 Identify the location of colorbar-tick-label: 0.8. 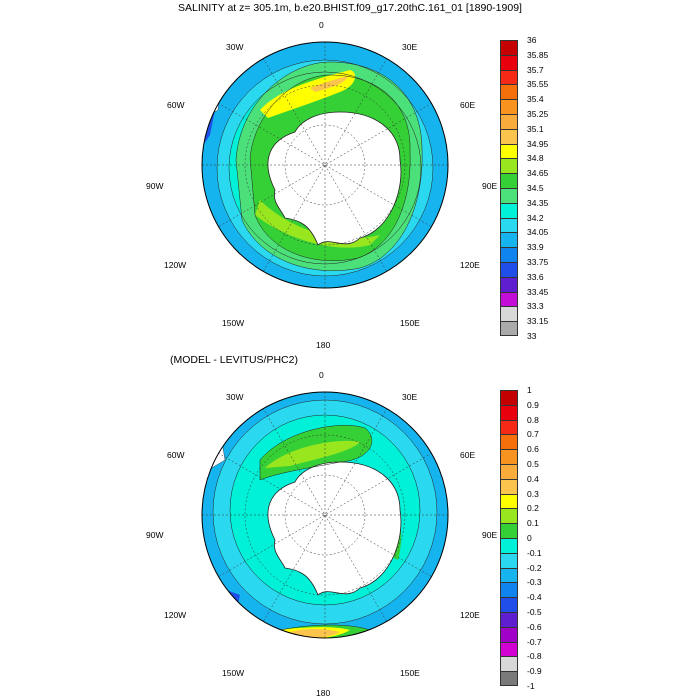
(533, 419).